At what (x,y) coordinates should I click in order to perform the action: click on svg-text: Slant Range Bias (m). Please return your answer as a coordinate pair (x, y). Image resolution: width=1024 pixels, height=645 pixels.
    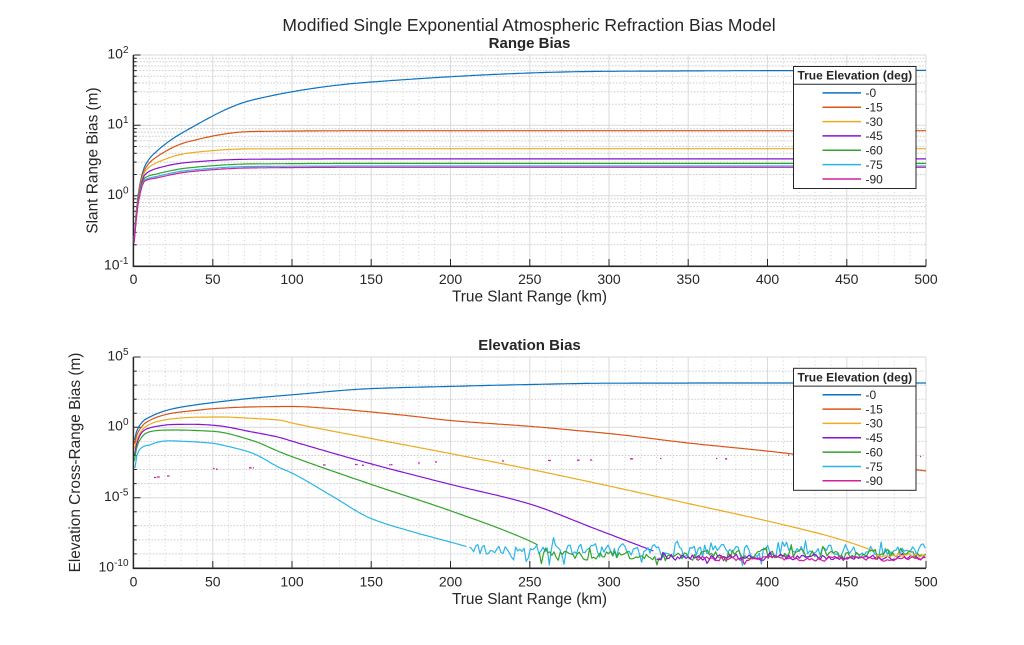
    Looking at the image, I should click on (93, 160).